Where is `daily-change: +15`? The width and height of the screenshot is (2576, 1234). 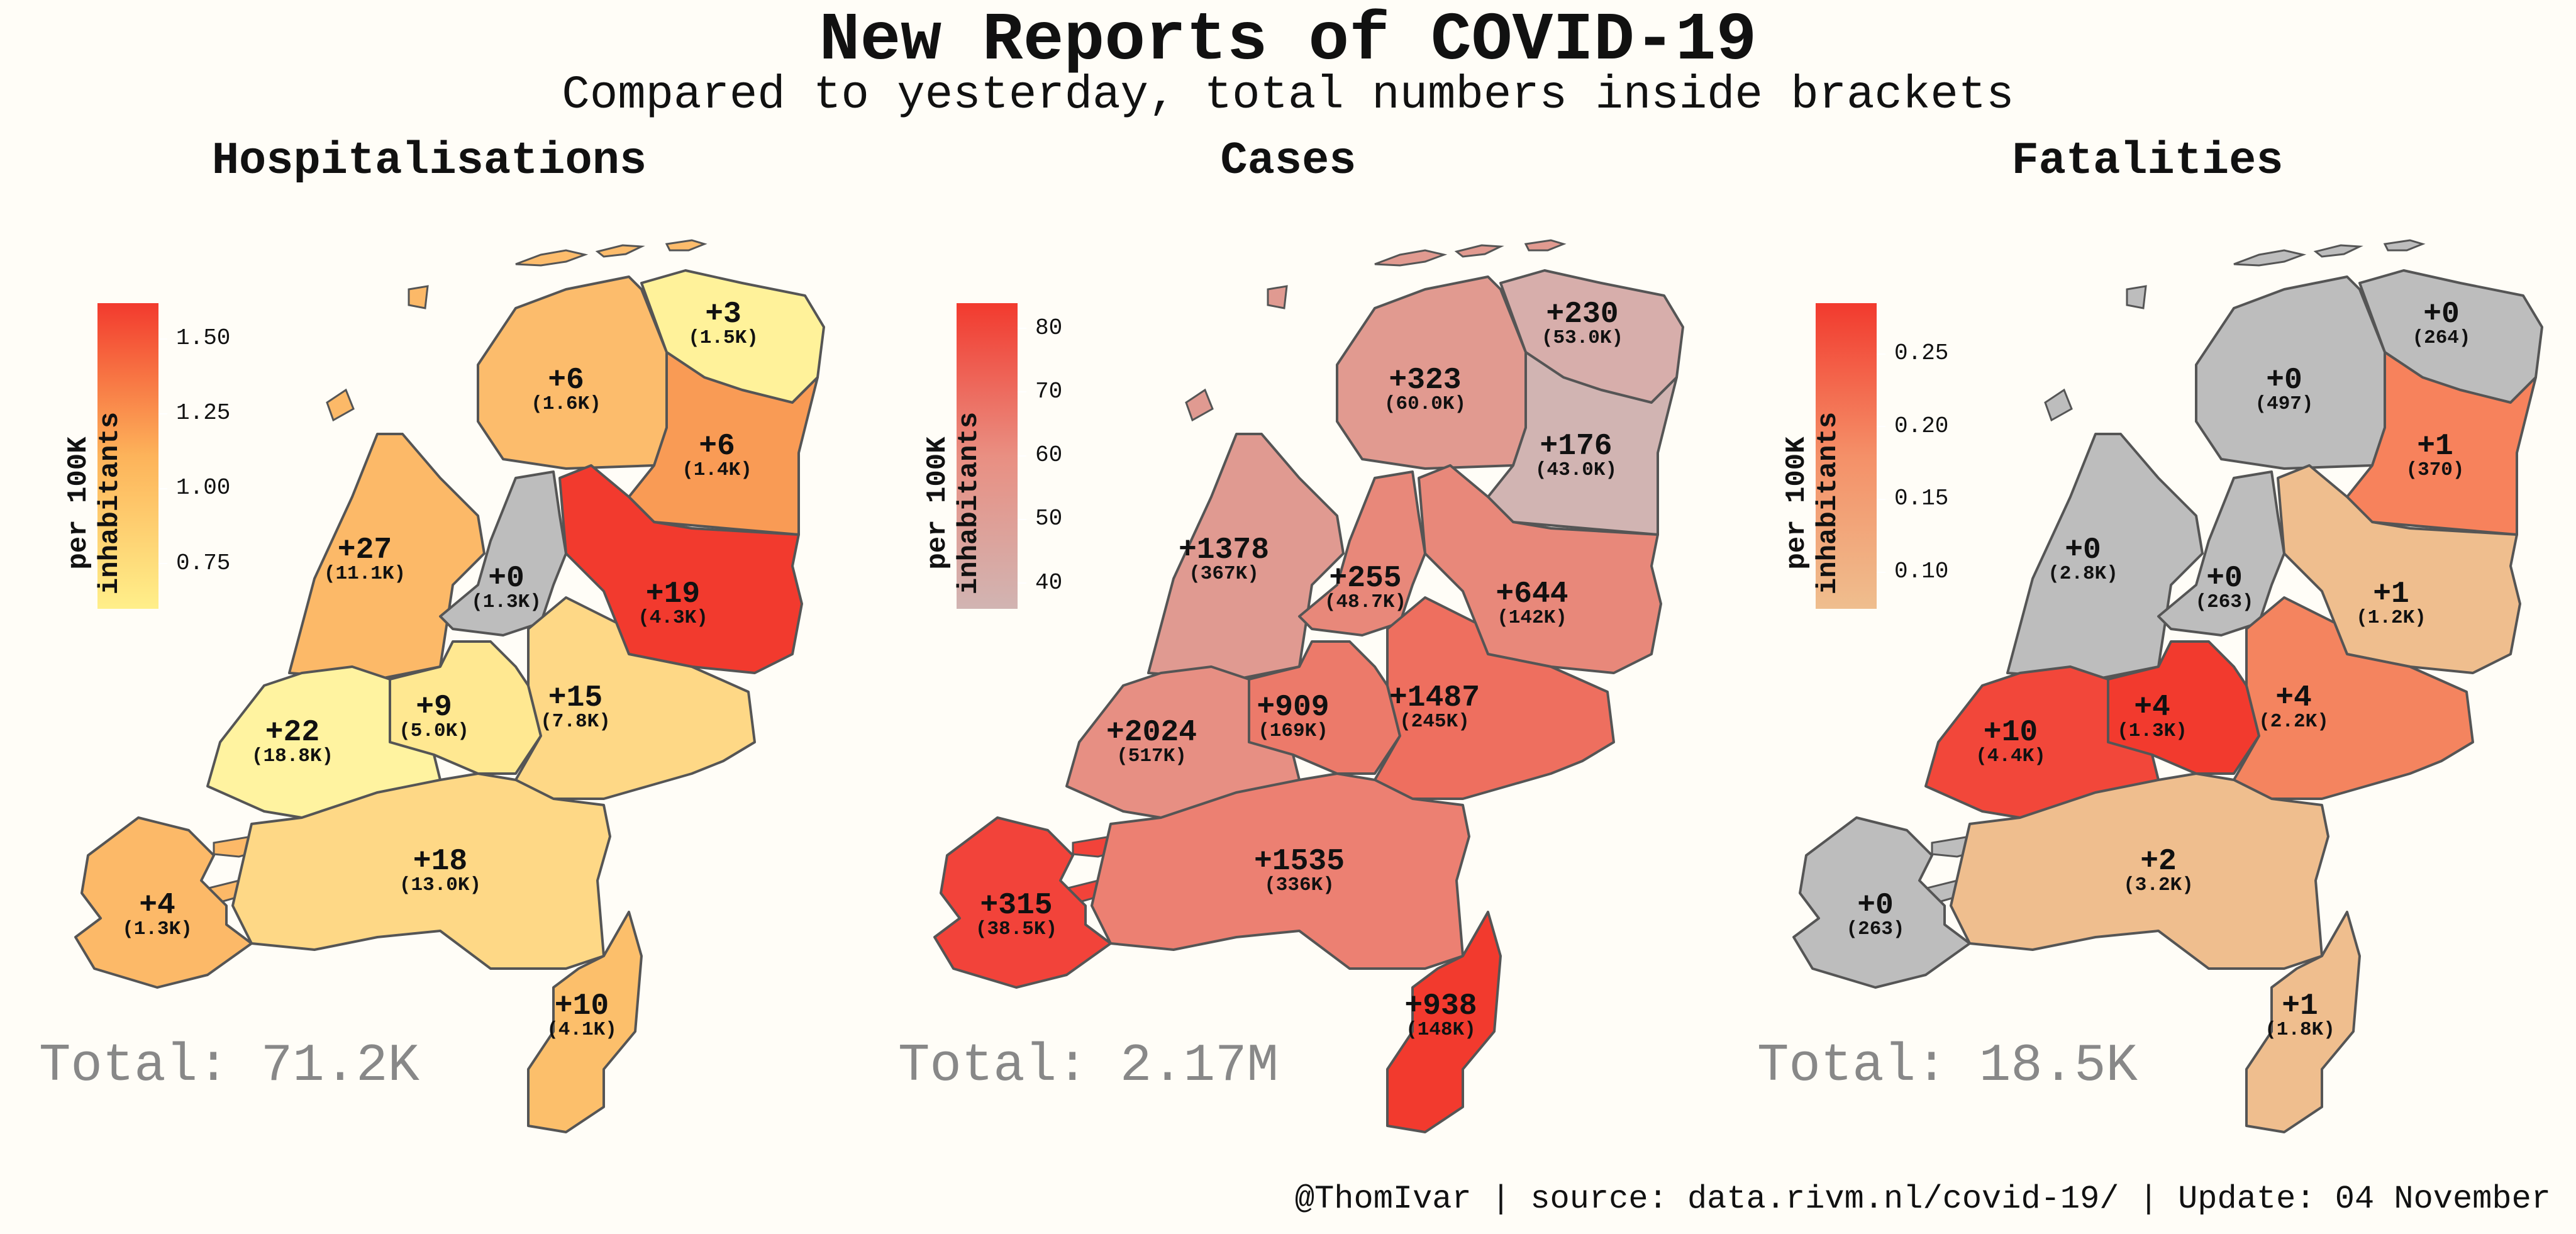
daily-change: +15 is located at coordinates (575, 698).